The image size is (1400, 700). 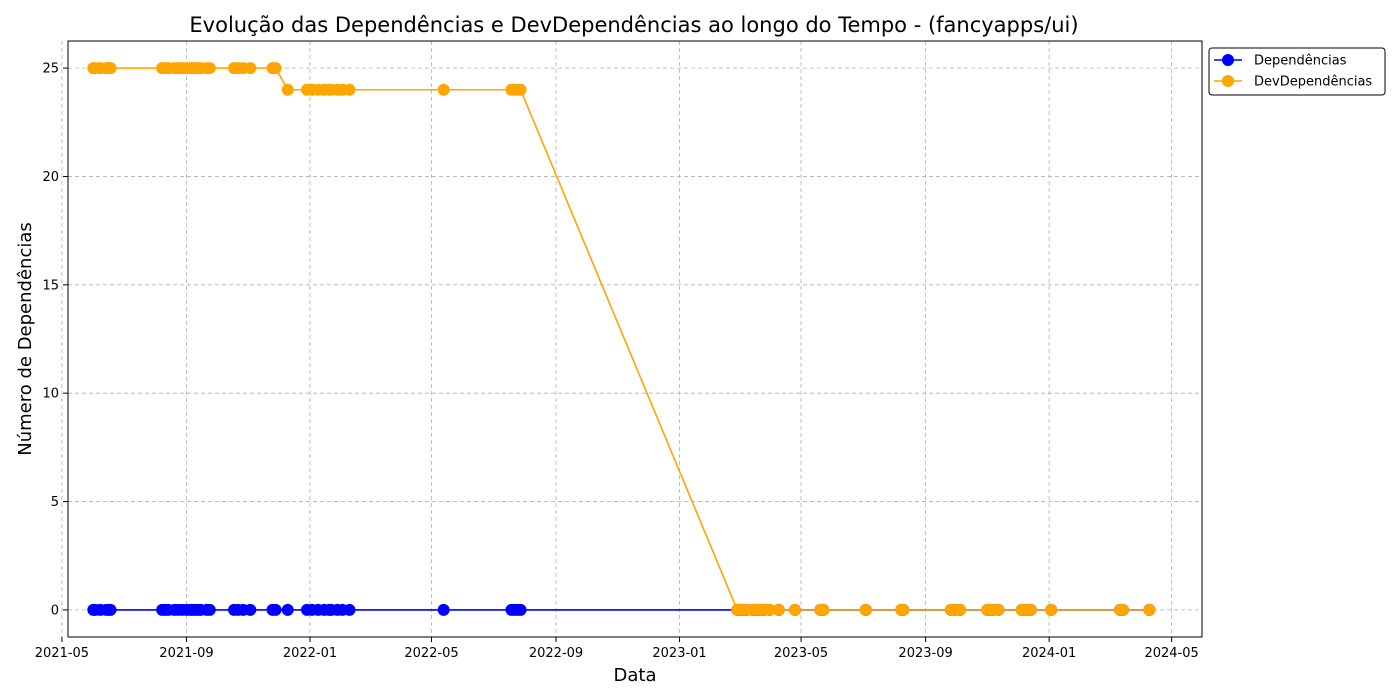 I want to click on y-axis-title: Número de Dependências, so click(x=25, y=339).